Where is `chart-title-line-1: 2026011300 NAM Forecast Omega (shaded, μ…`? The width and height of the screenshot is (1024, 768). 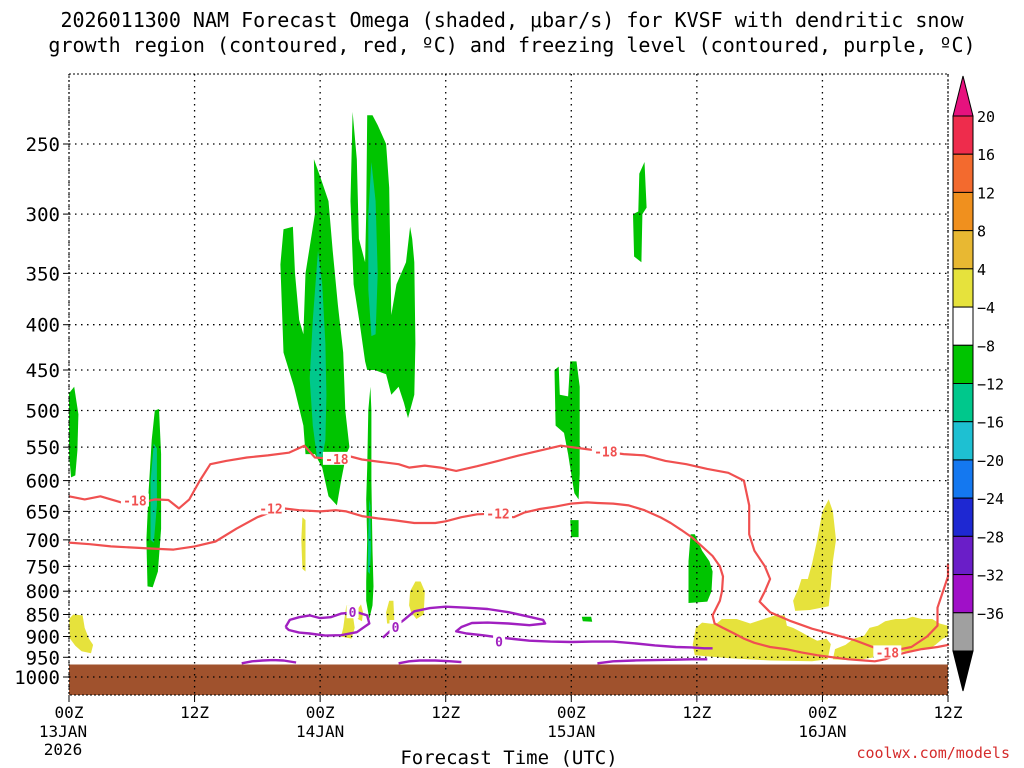
chart-title-line-1: 2026011300 NAM Forecast Omega (shaded, μ… is located at coordinates (512, 20).